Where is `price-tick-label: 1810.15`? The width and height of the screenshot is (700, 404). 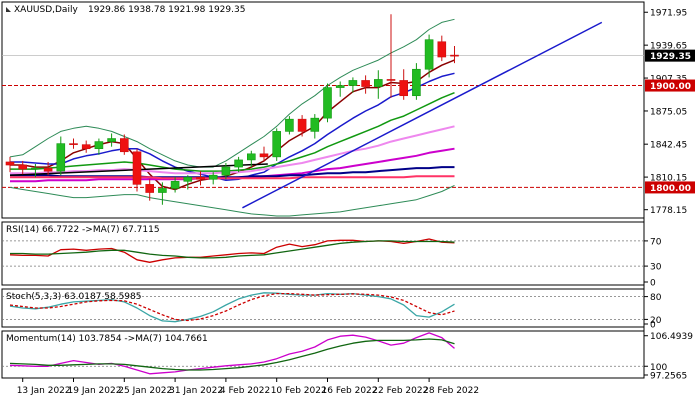 price-tick-label: 1810.15 is located at coordinates (668, 179).